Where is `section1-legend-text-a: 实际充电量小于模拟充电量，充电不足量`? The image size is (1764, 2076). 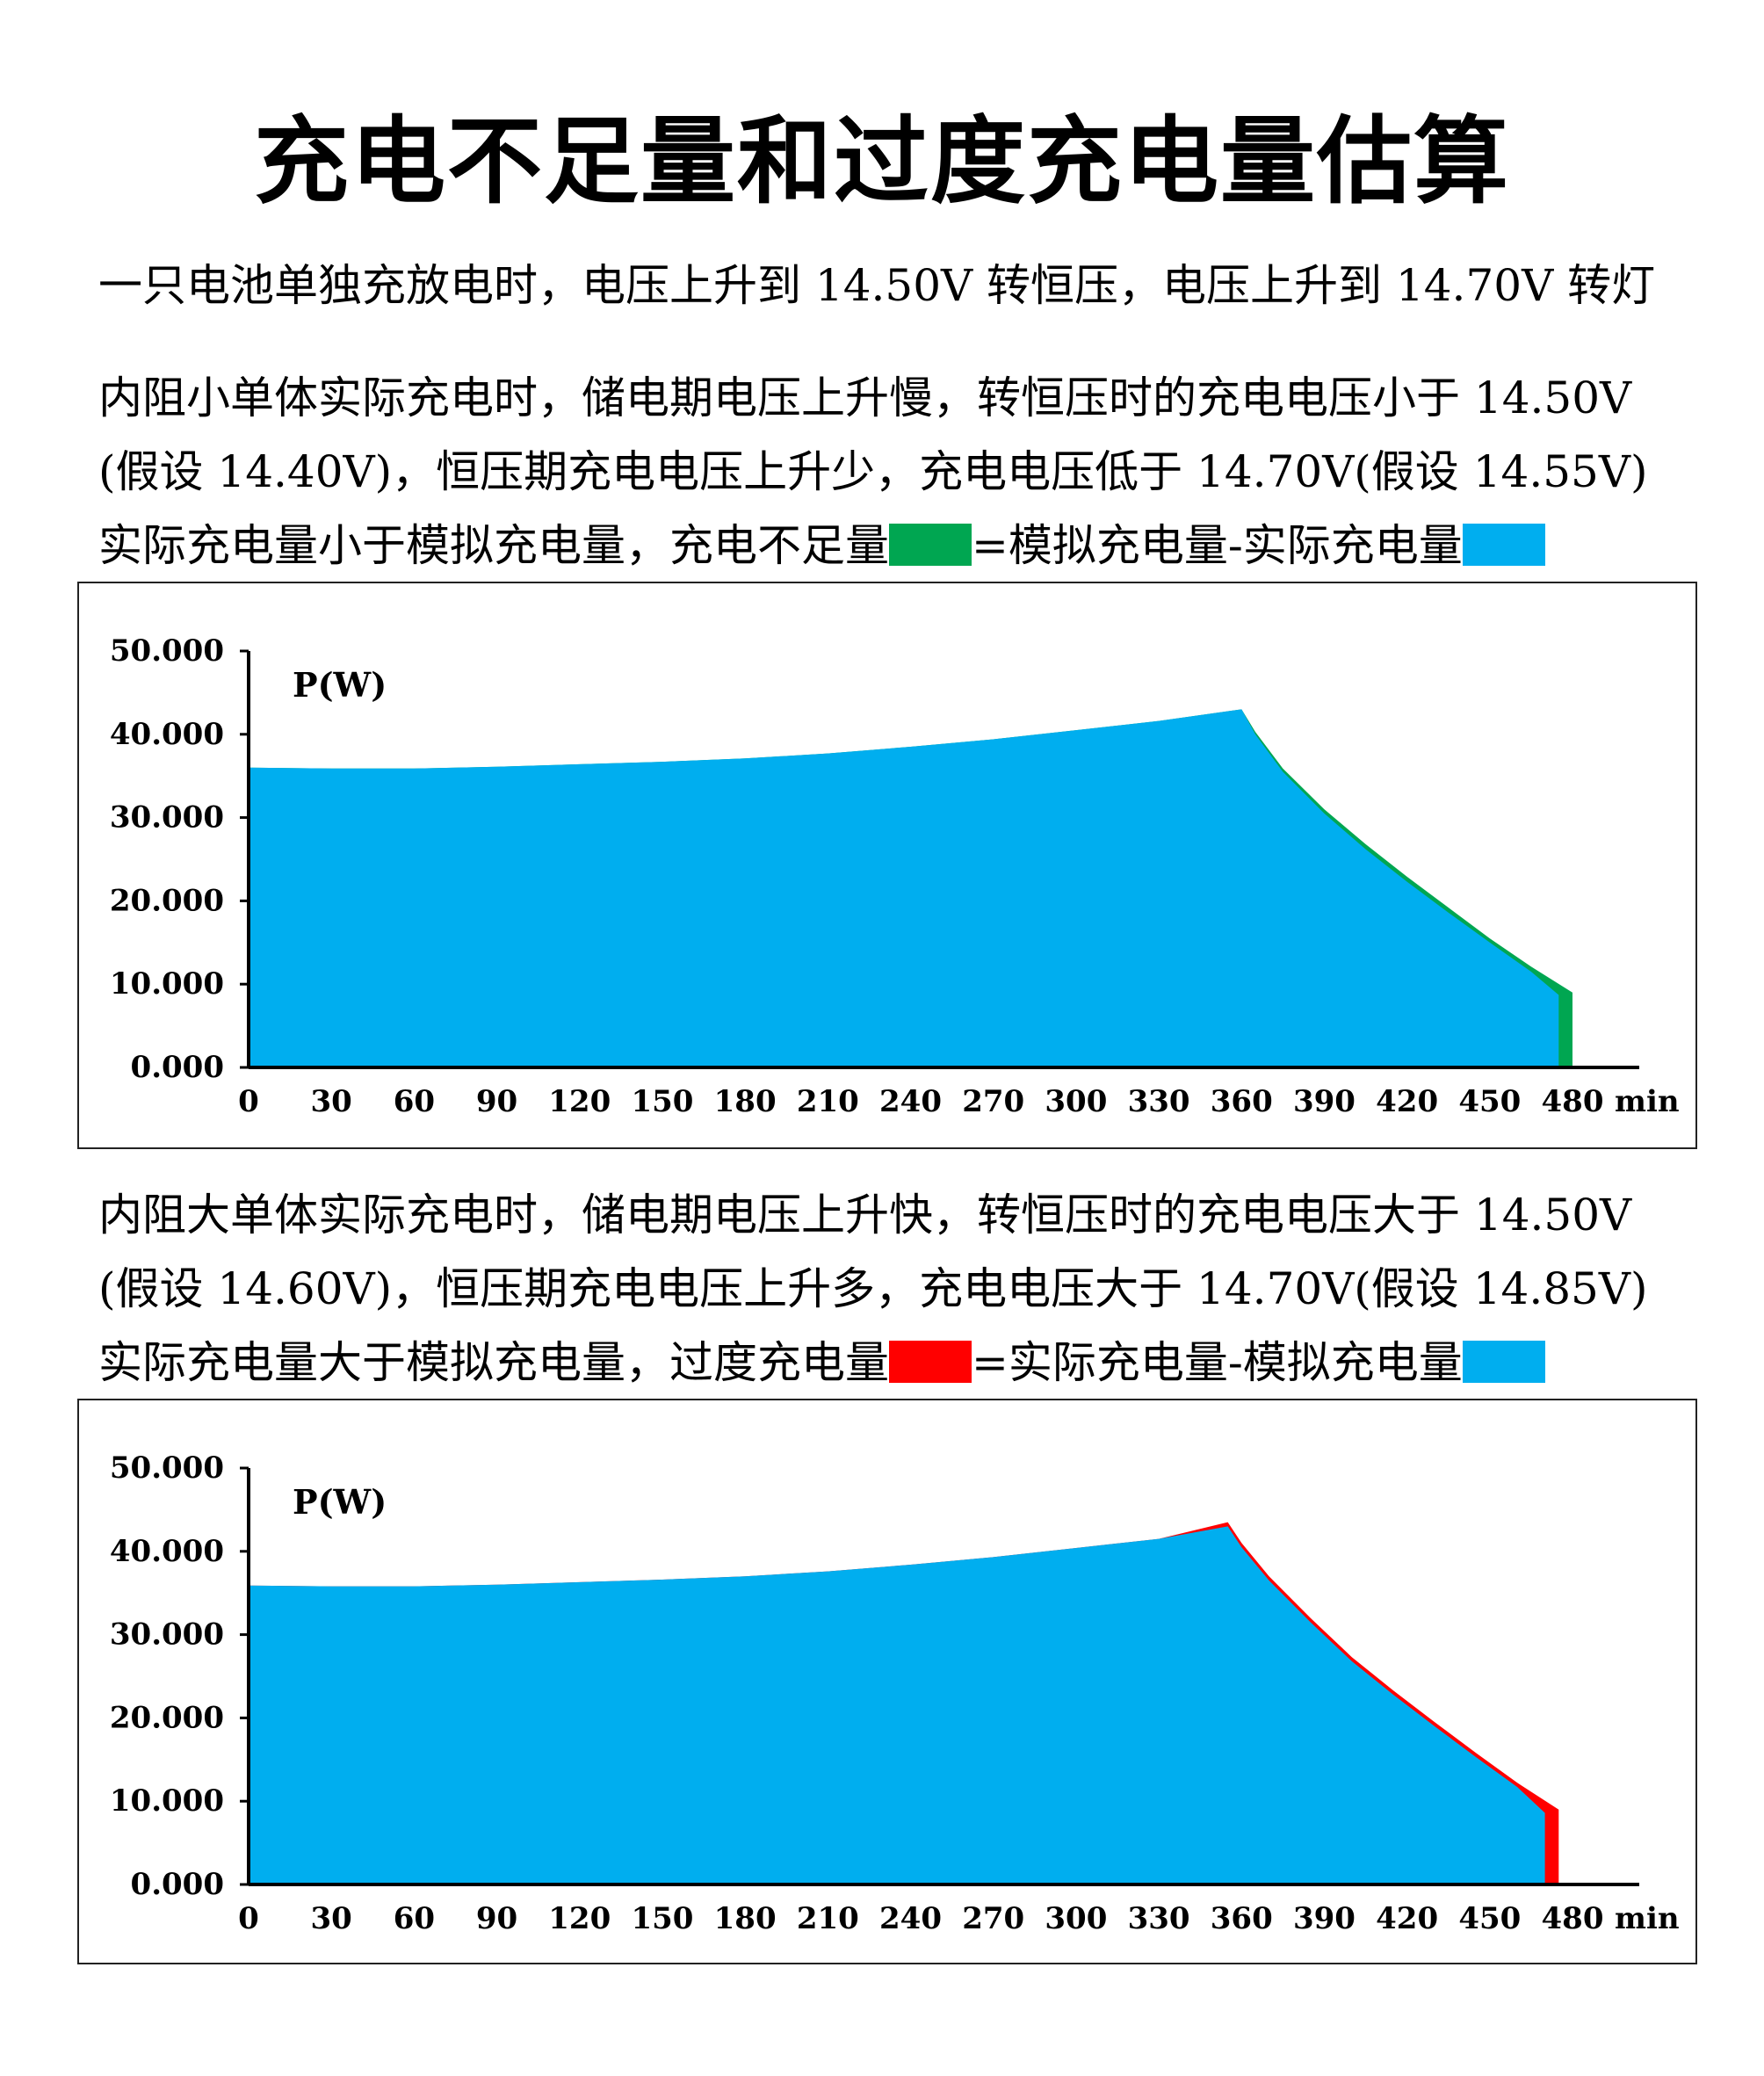
section1-legend-text-a: 实际充电量小于模拟充电量，充电不足量 is located at coordinates (494, 546).